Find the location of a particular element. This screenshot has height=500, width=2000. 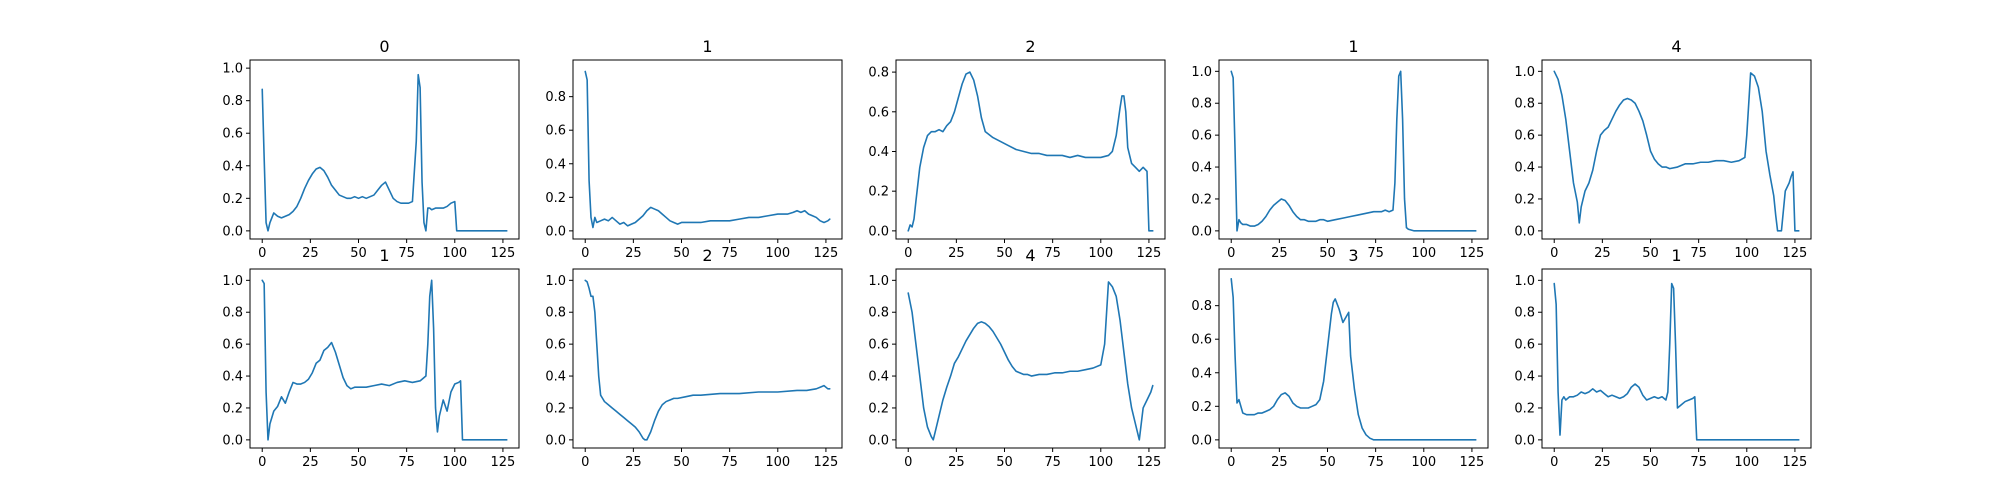

subplot-1: 0 0 25 50 75 100 125 0.0 0.2 0.4 0.6 0.8 1.0 is located at coordinates (371, 149).